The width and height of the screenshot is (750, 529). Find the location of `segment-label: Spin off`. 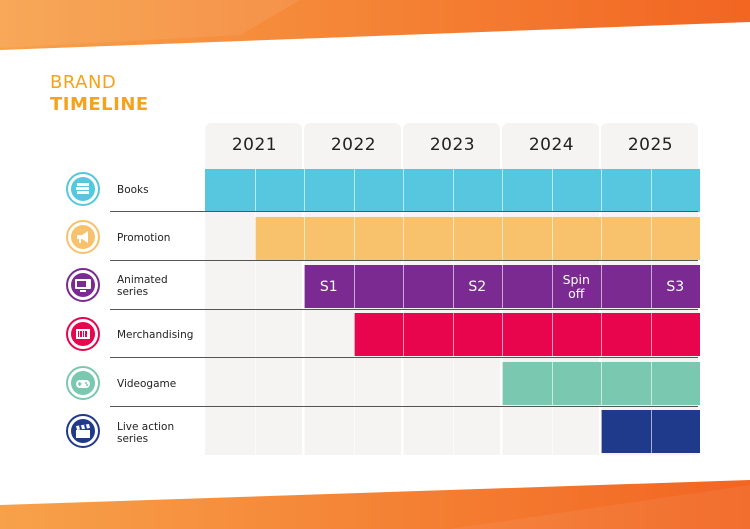

segment-label: Spin off is located at coordinates (576, 286).